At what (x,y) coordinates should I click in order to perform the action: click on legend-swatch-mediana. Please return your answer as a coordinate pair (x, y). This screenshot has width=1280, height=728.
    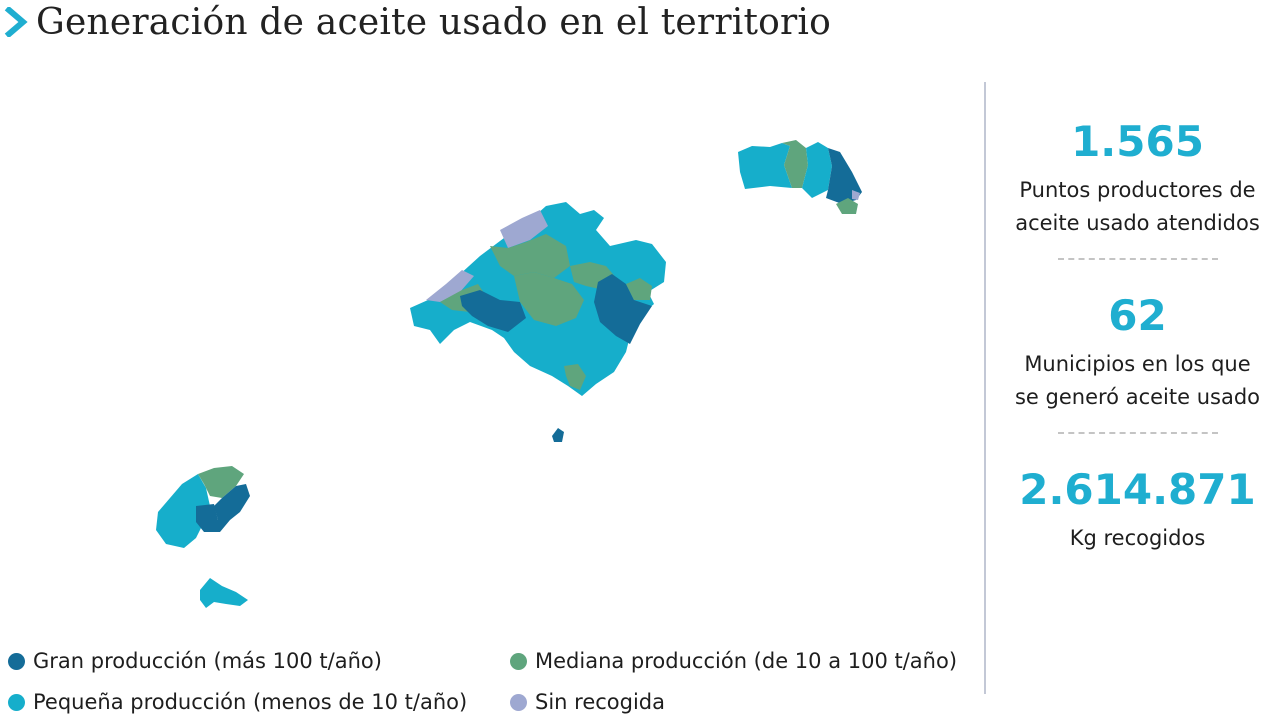
    Looking at the image, I should click on (518, 661).